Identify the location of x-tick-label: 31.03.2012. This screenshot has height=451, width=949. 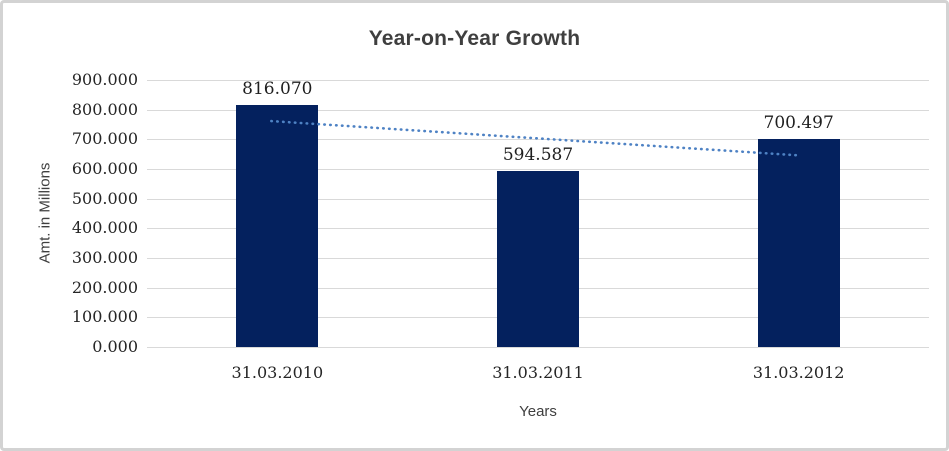
(798, 372).